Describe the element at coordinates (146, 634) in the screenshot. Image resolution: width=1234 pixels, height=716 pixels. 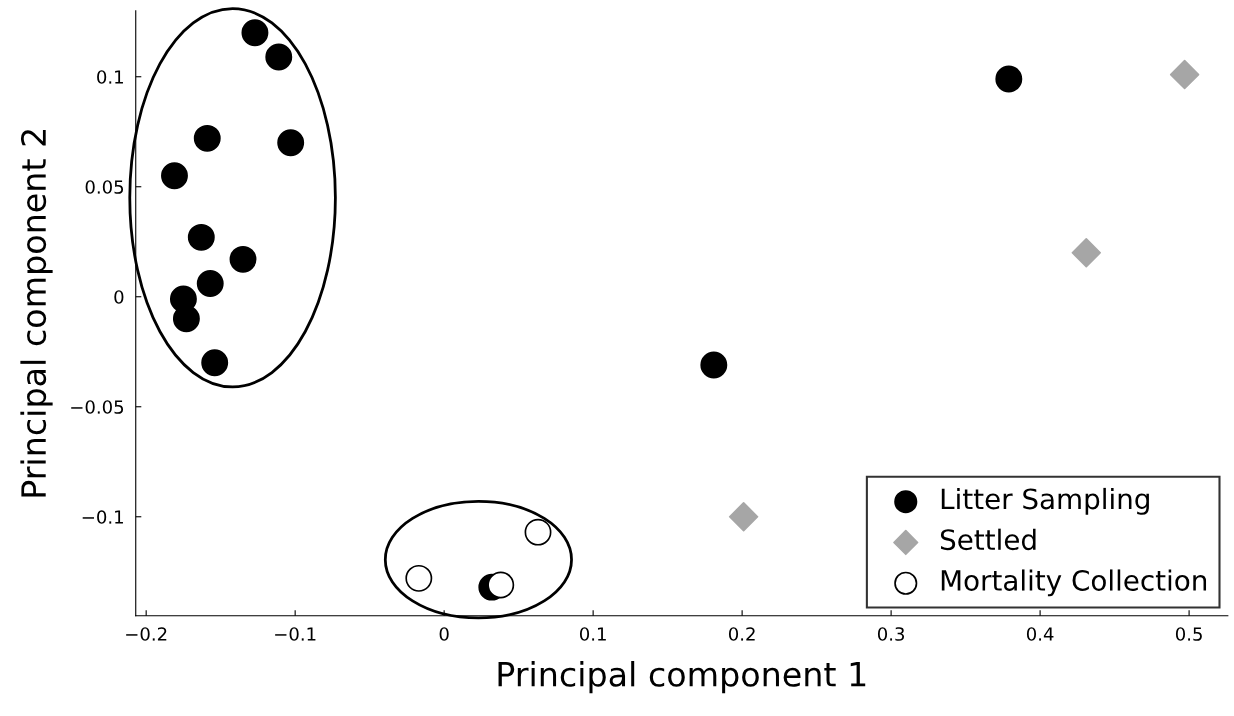
I see `x-tick-label: −0.2` at that location.